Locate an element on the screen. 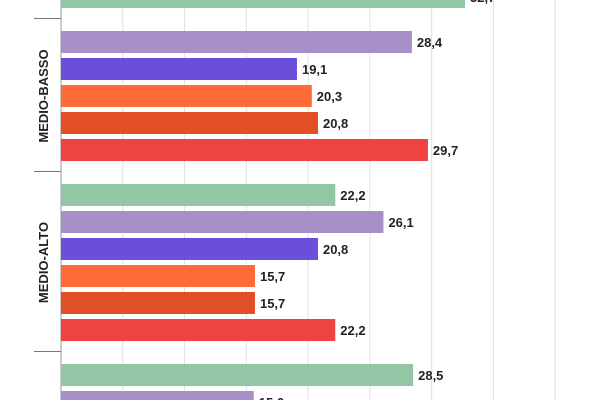 This screenshot has height=400, width=600. data-label: 28,5 is located at coordinates (430, 375).